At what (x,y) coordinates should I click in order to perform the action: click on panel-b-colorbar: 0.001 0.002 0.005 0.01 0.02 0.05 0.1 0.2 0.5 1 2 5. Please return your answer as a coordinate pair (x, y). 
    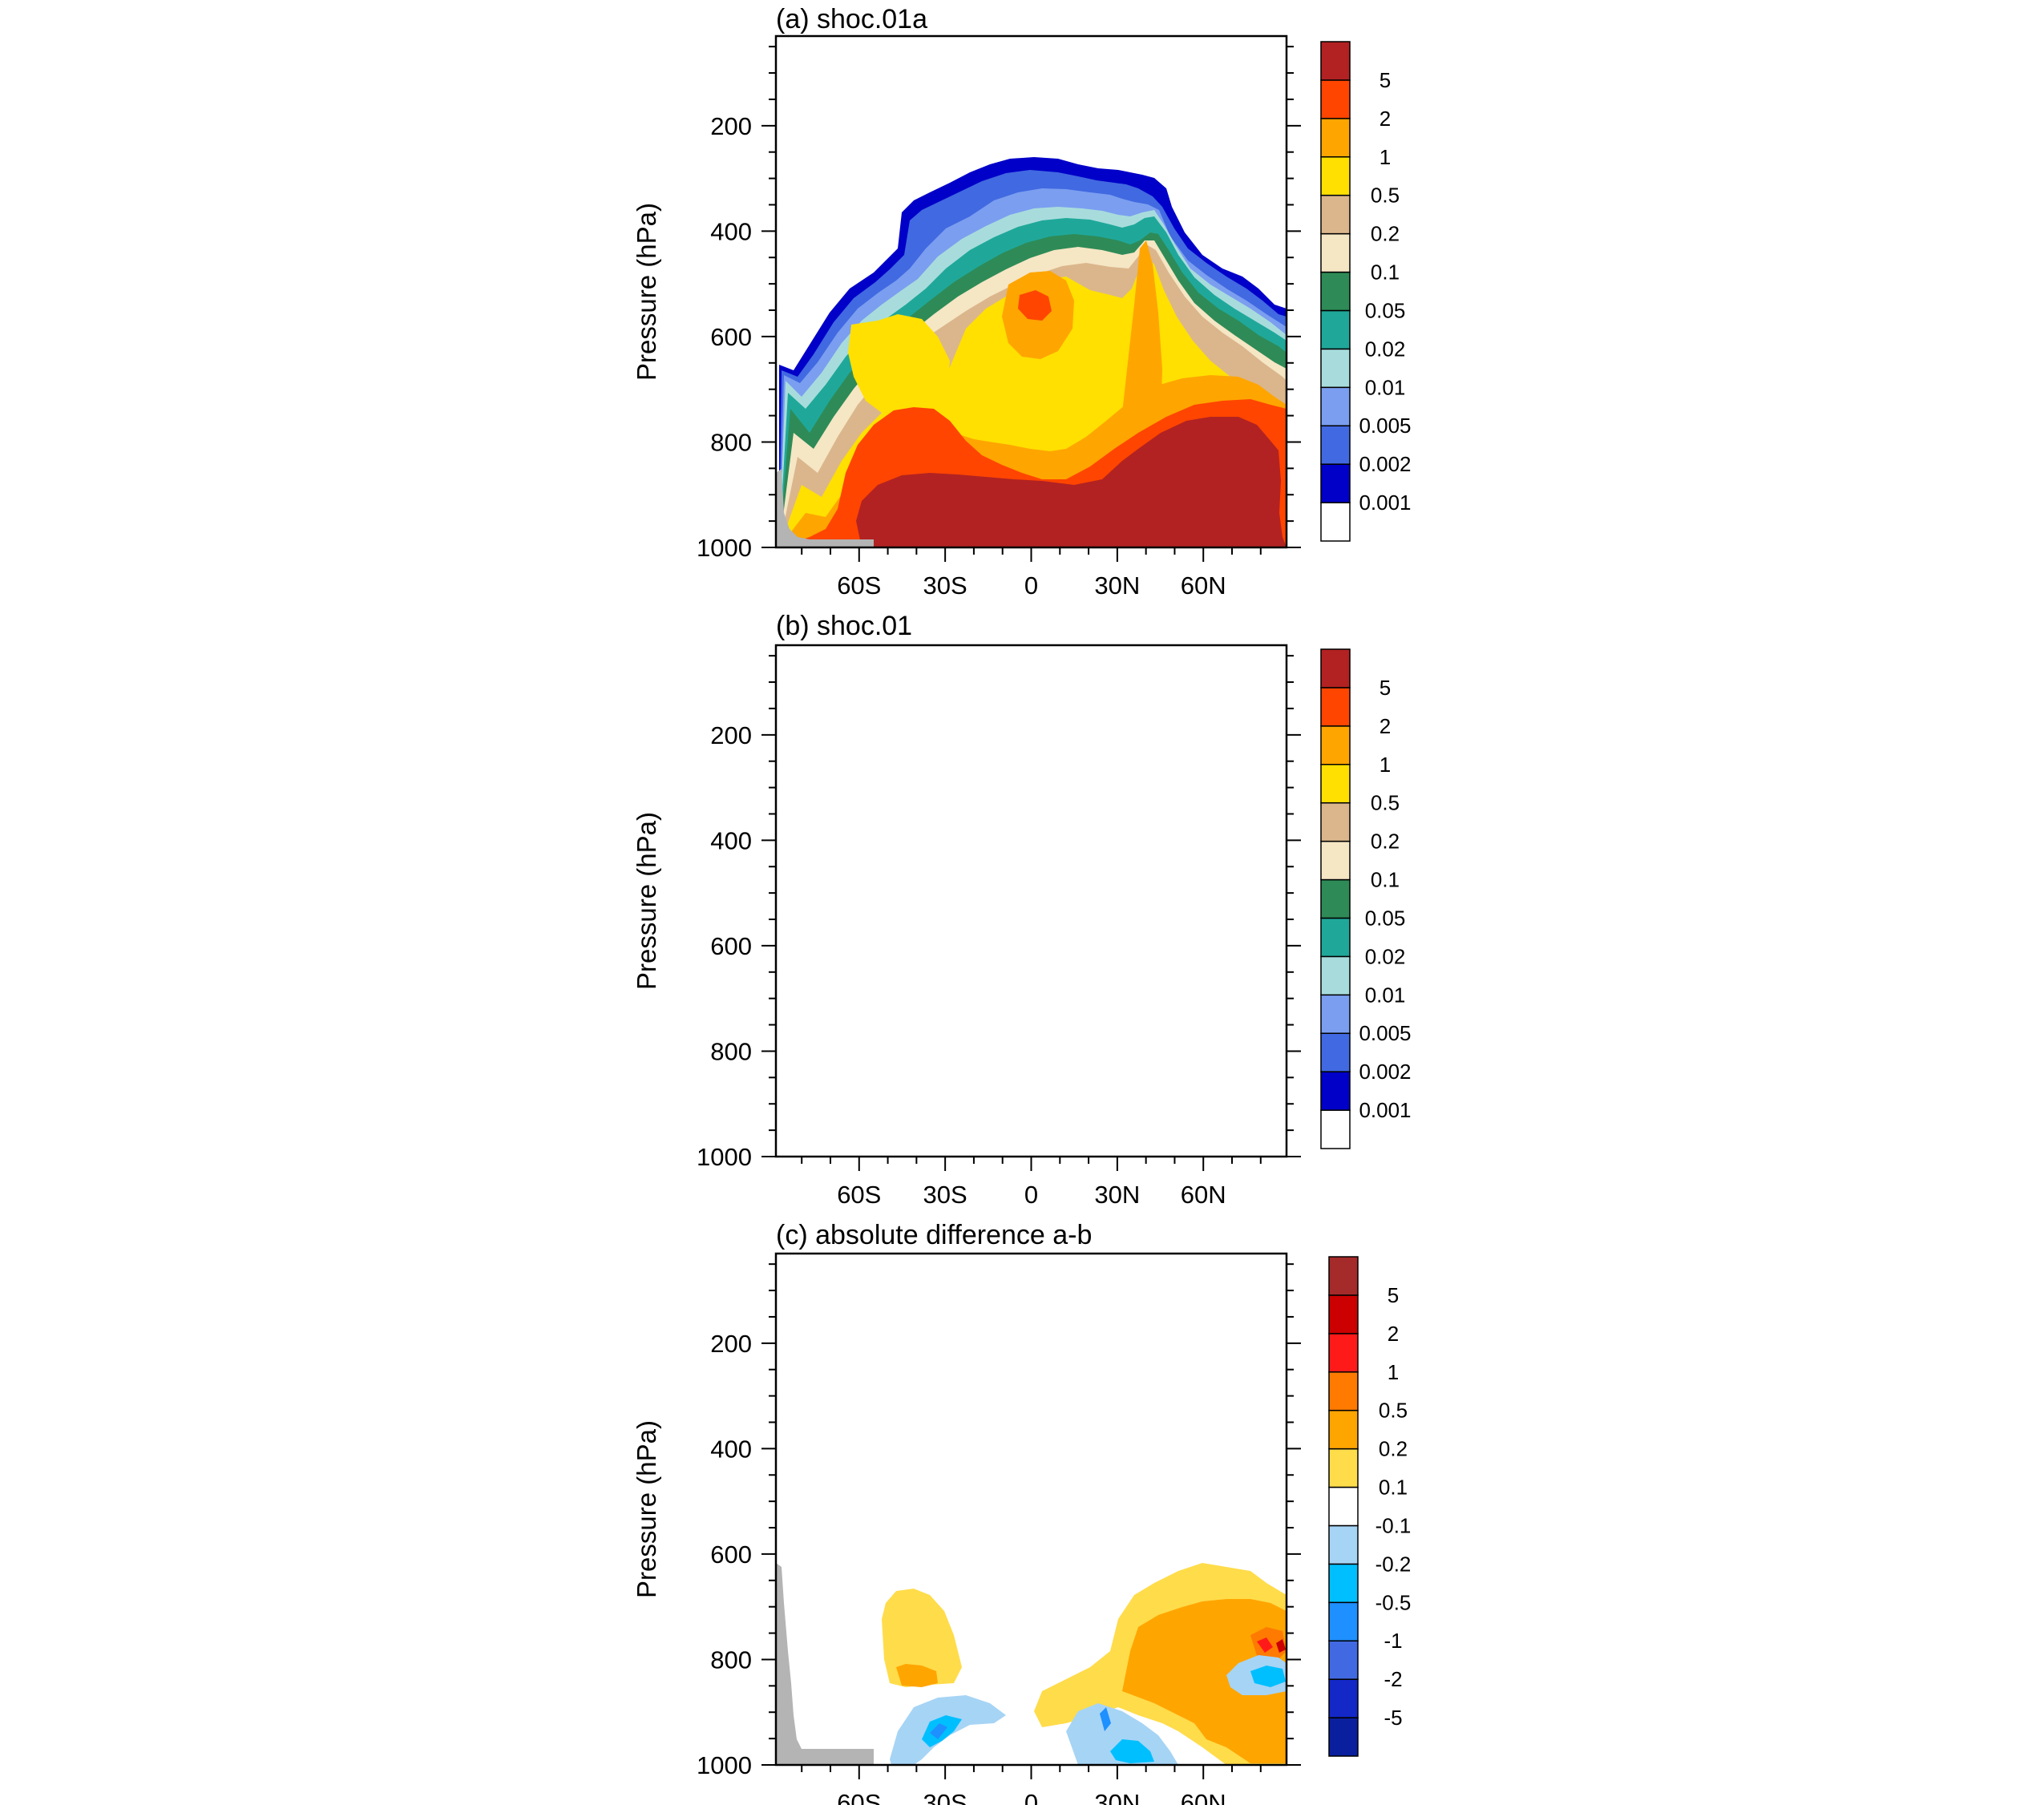
    Looking at the image, I should click on (1366, 898).